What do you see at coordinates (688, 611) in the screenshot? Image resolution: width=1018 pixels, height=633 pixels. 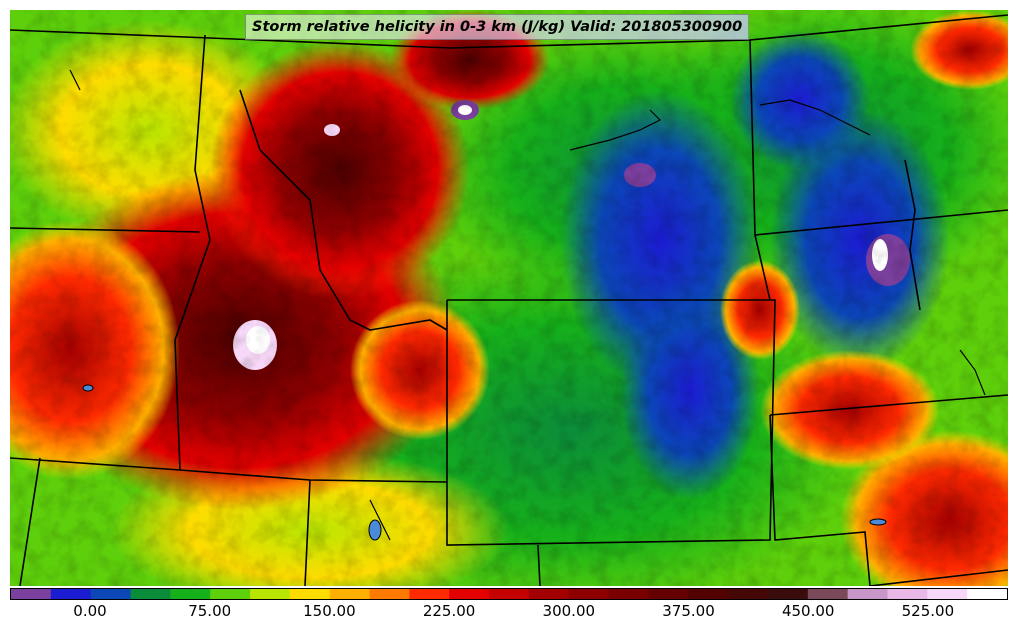 I see `colorbar-tick-label: 375.00` at bounding box center [688, 611].